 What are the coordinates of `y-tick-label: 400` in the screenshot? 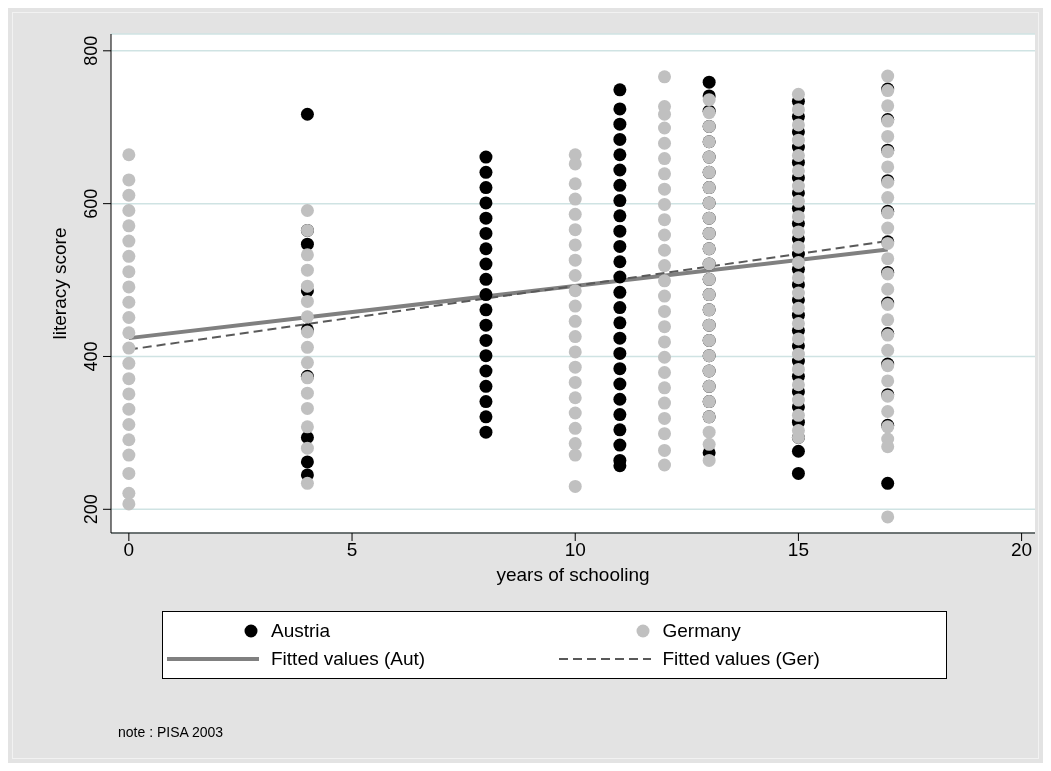 It's located at (91, 356).